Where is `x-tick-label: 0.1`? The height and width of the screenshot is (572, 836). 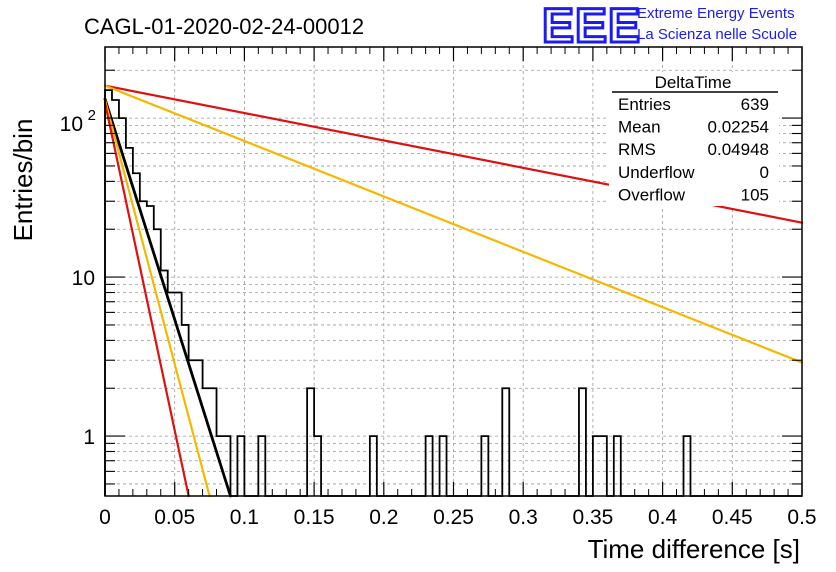 x-tick-label: 0.1 is located at coordinates (244, 517).